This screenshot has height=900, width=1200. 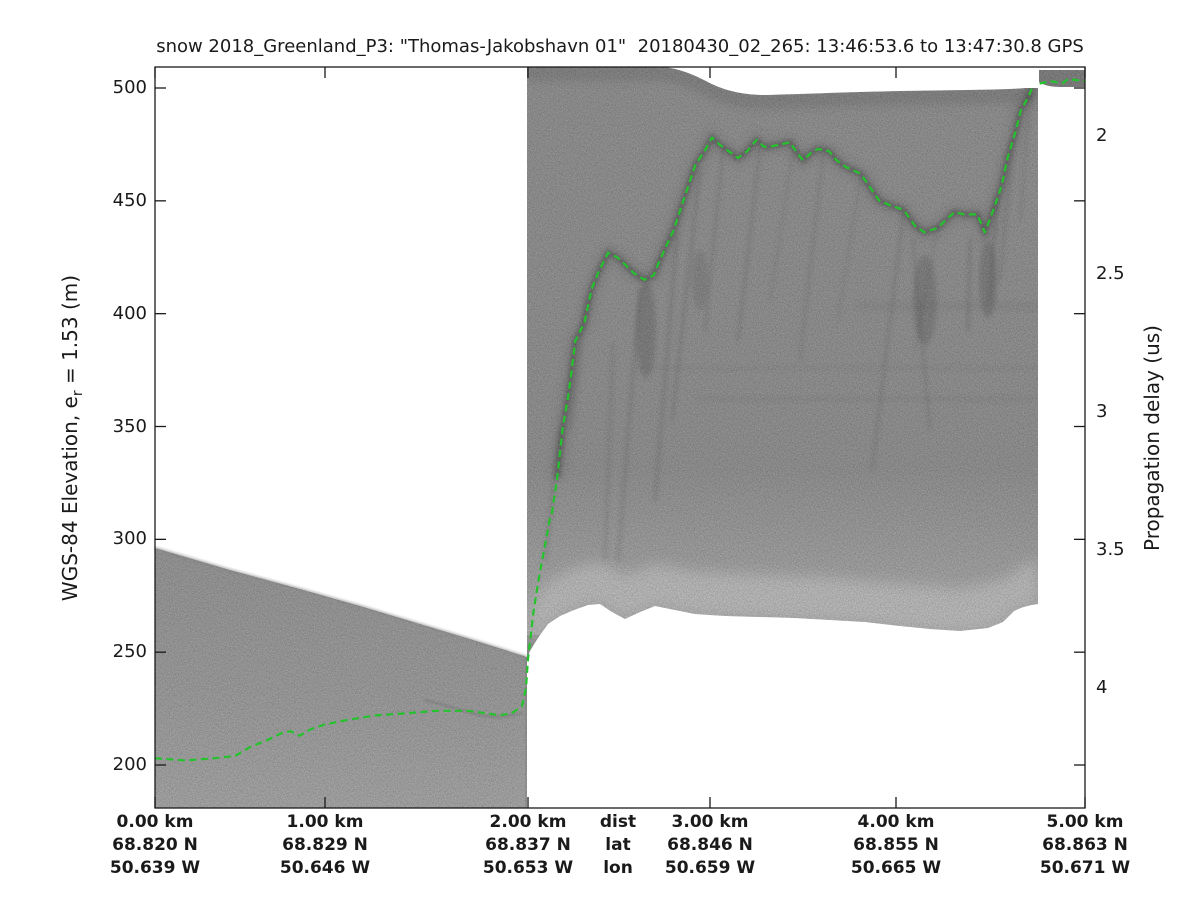 What do you see at coordinates (896, 868) in the screenshot?
I see `x-tick-column-4-row-lon: 50.665 W` at bounding box center [896, 868].